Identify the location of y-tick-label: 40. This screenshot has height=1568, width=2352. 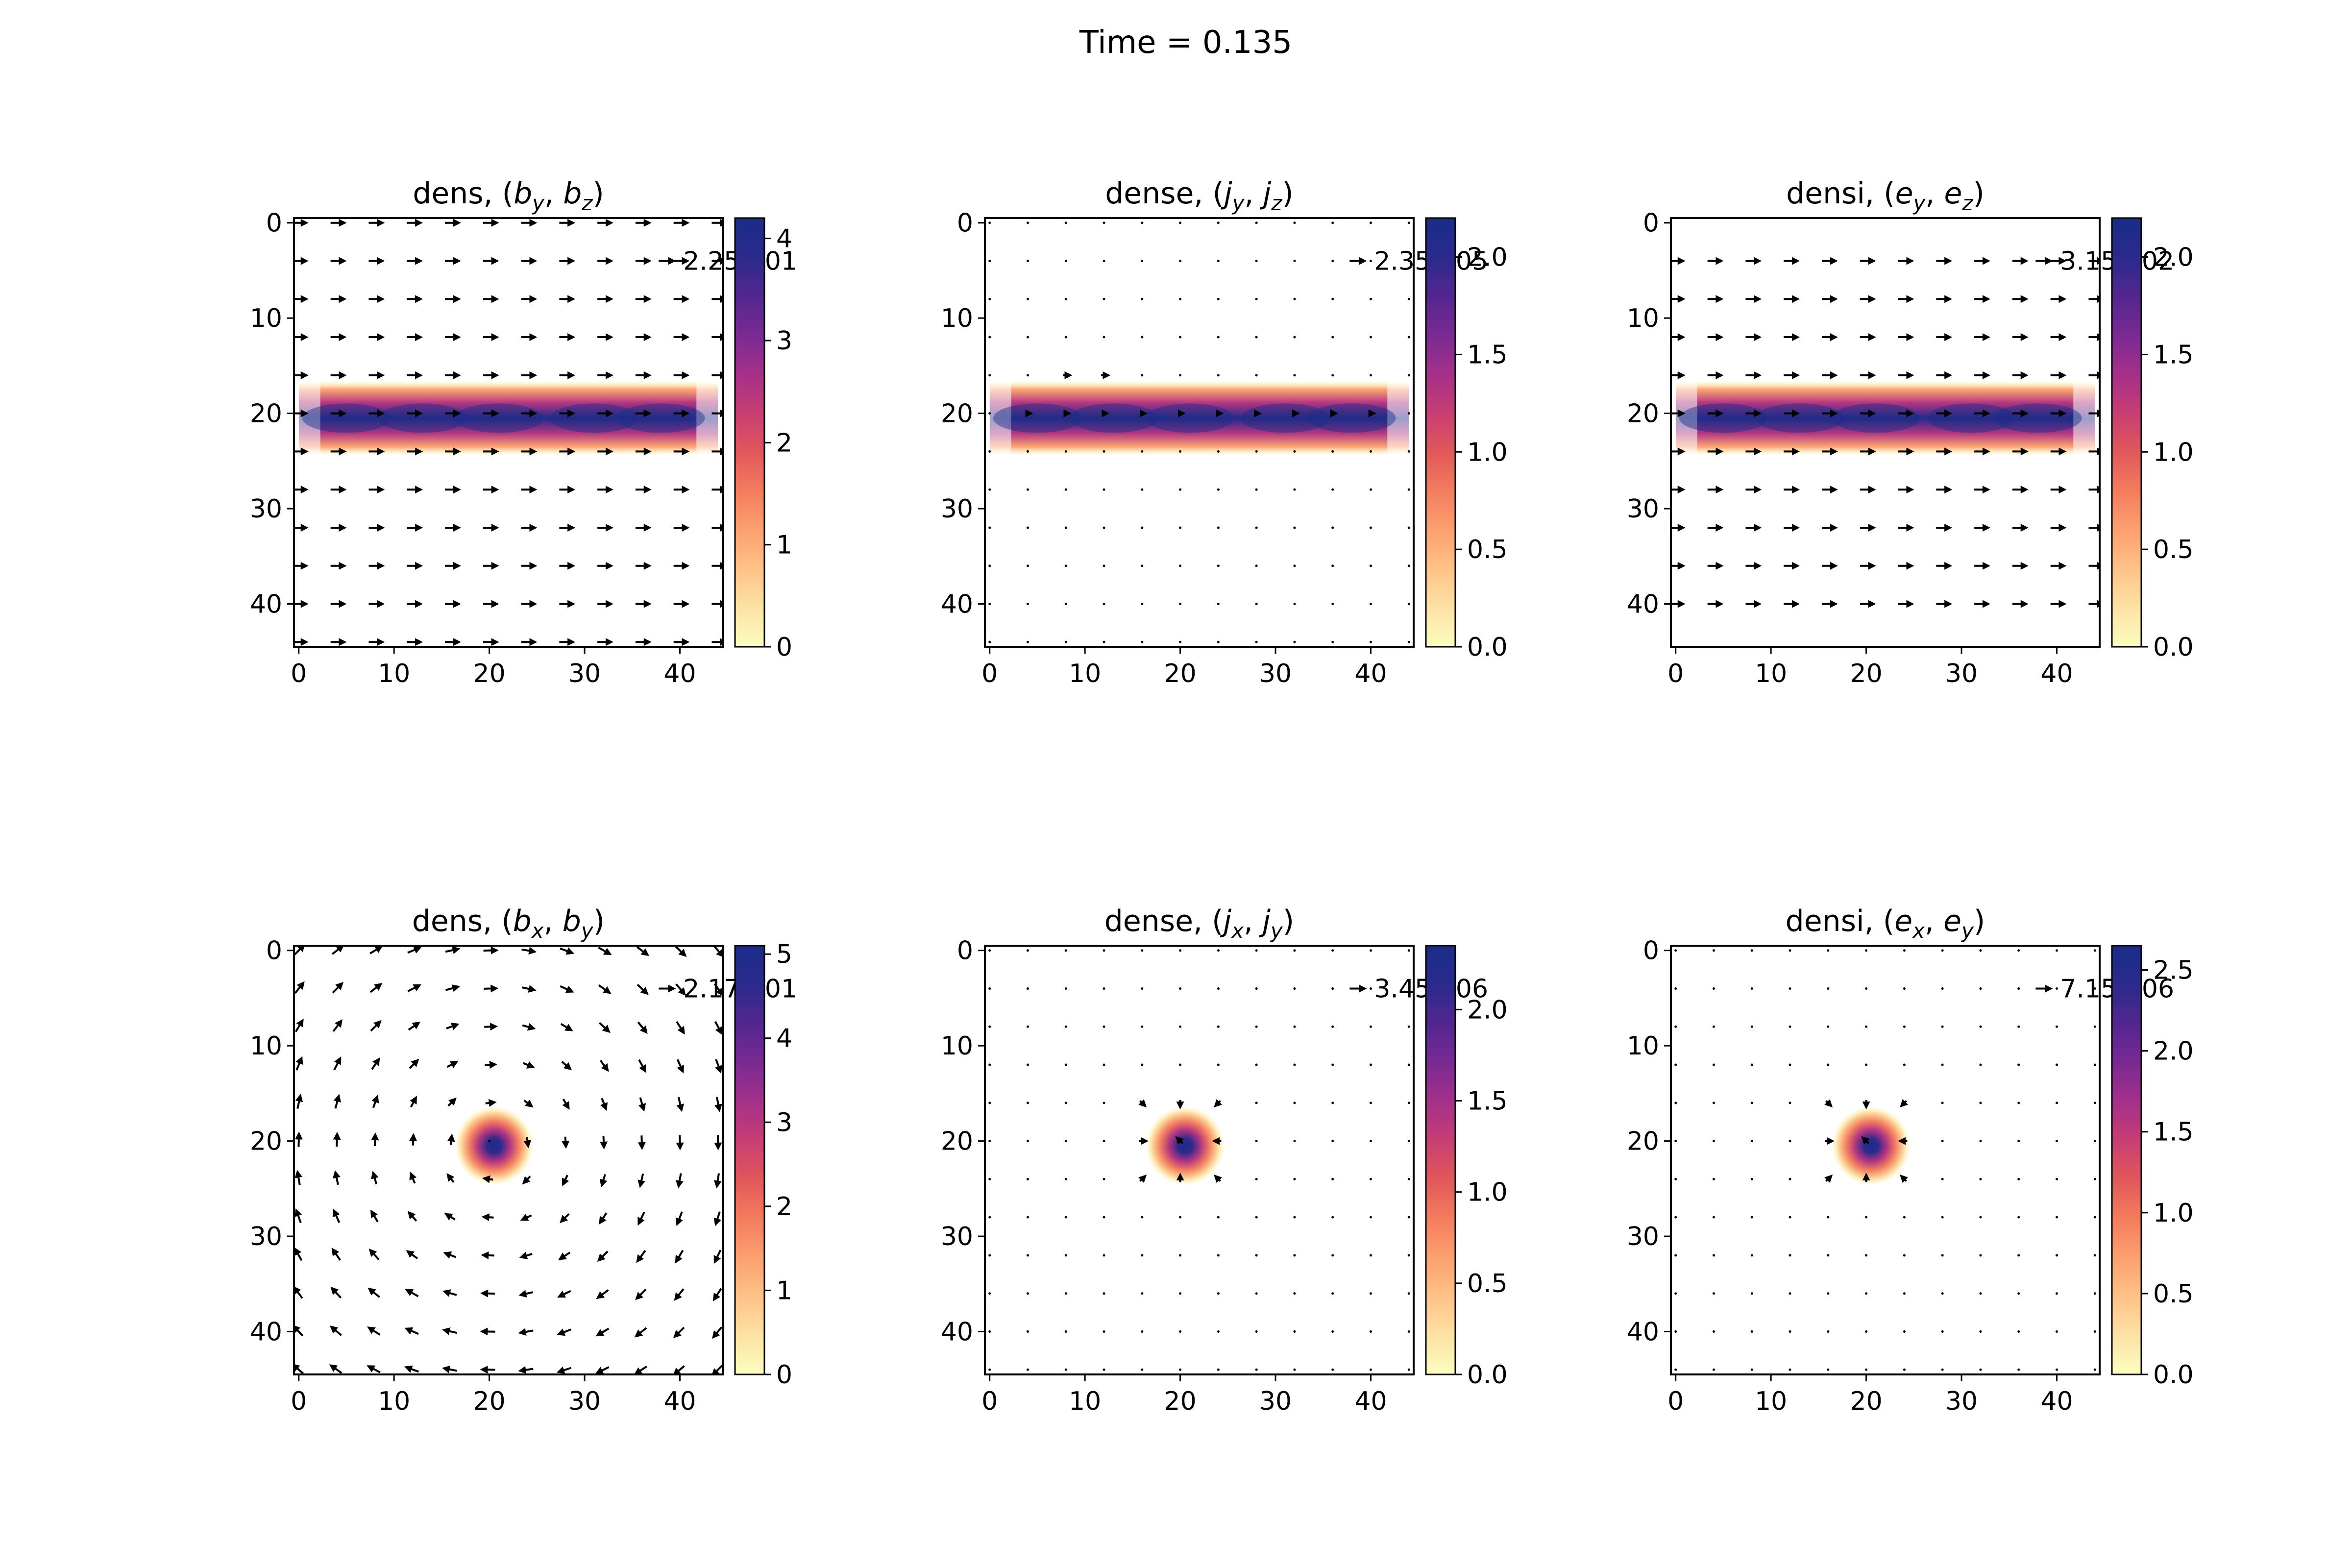
(957, 604).